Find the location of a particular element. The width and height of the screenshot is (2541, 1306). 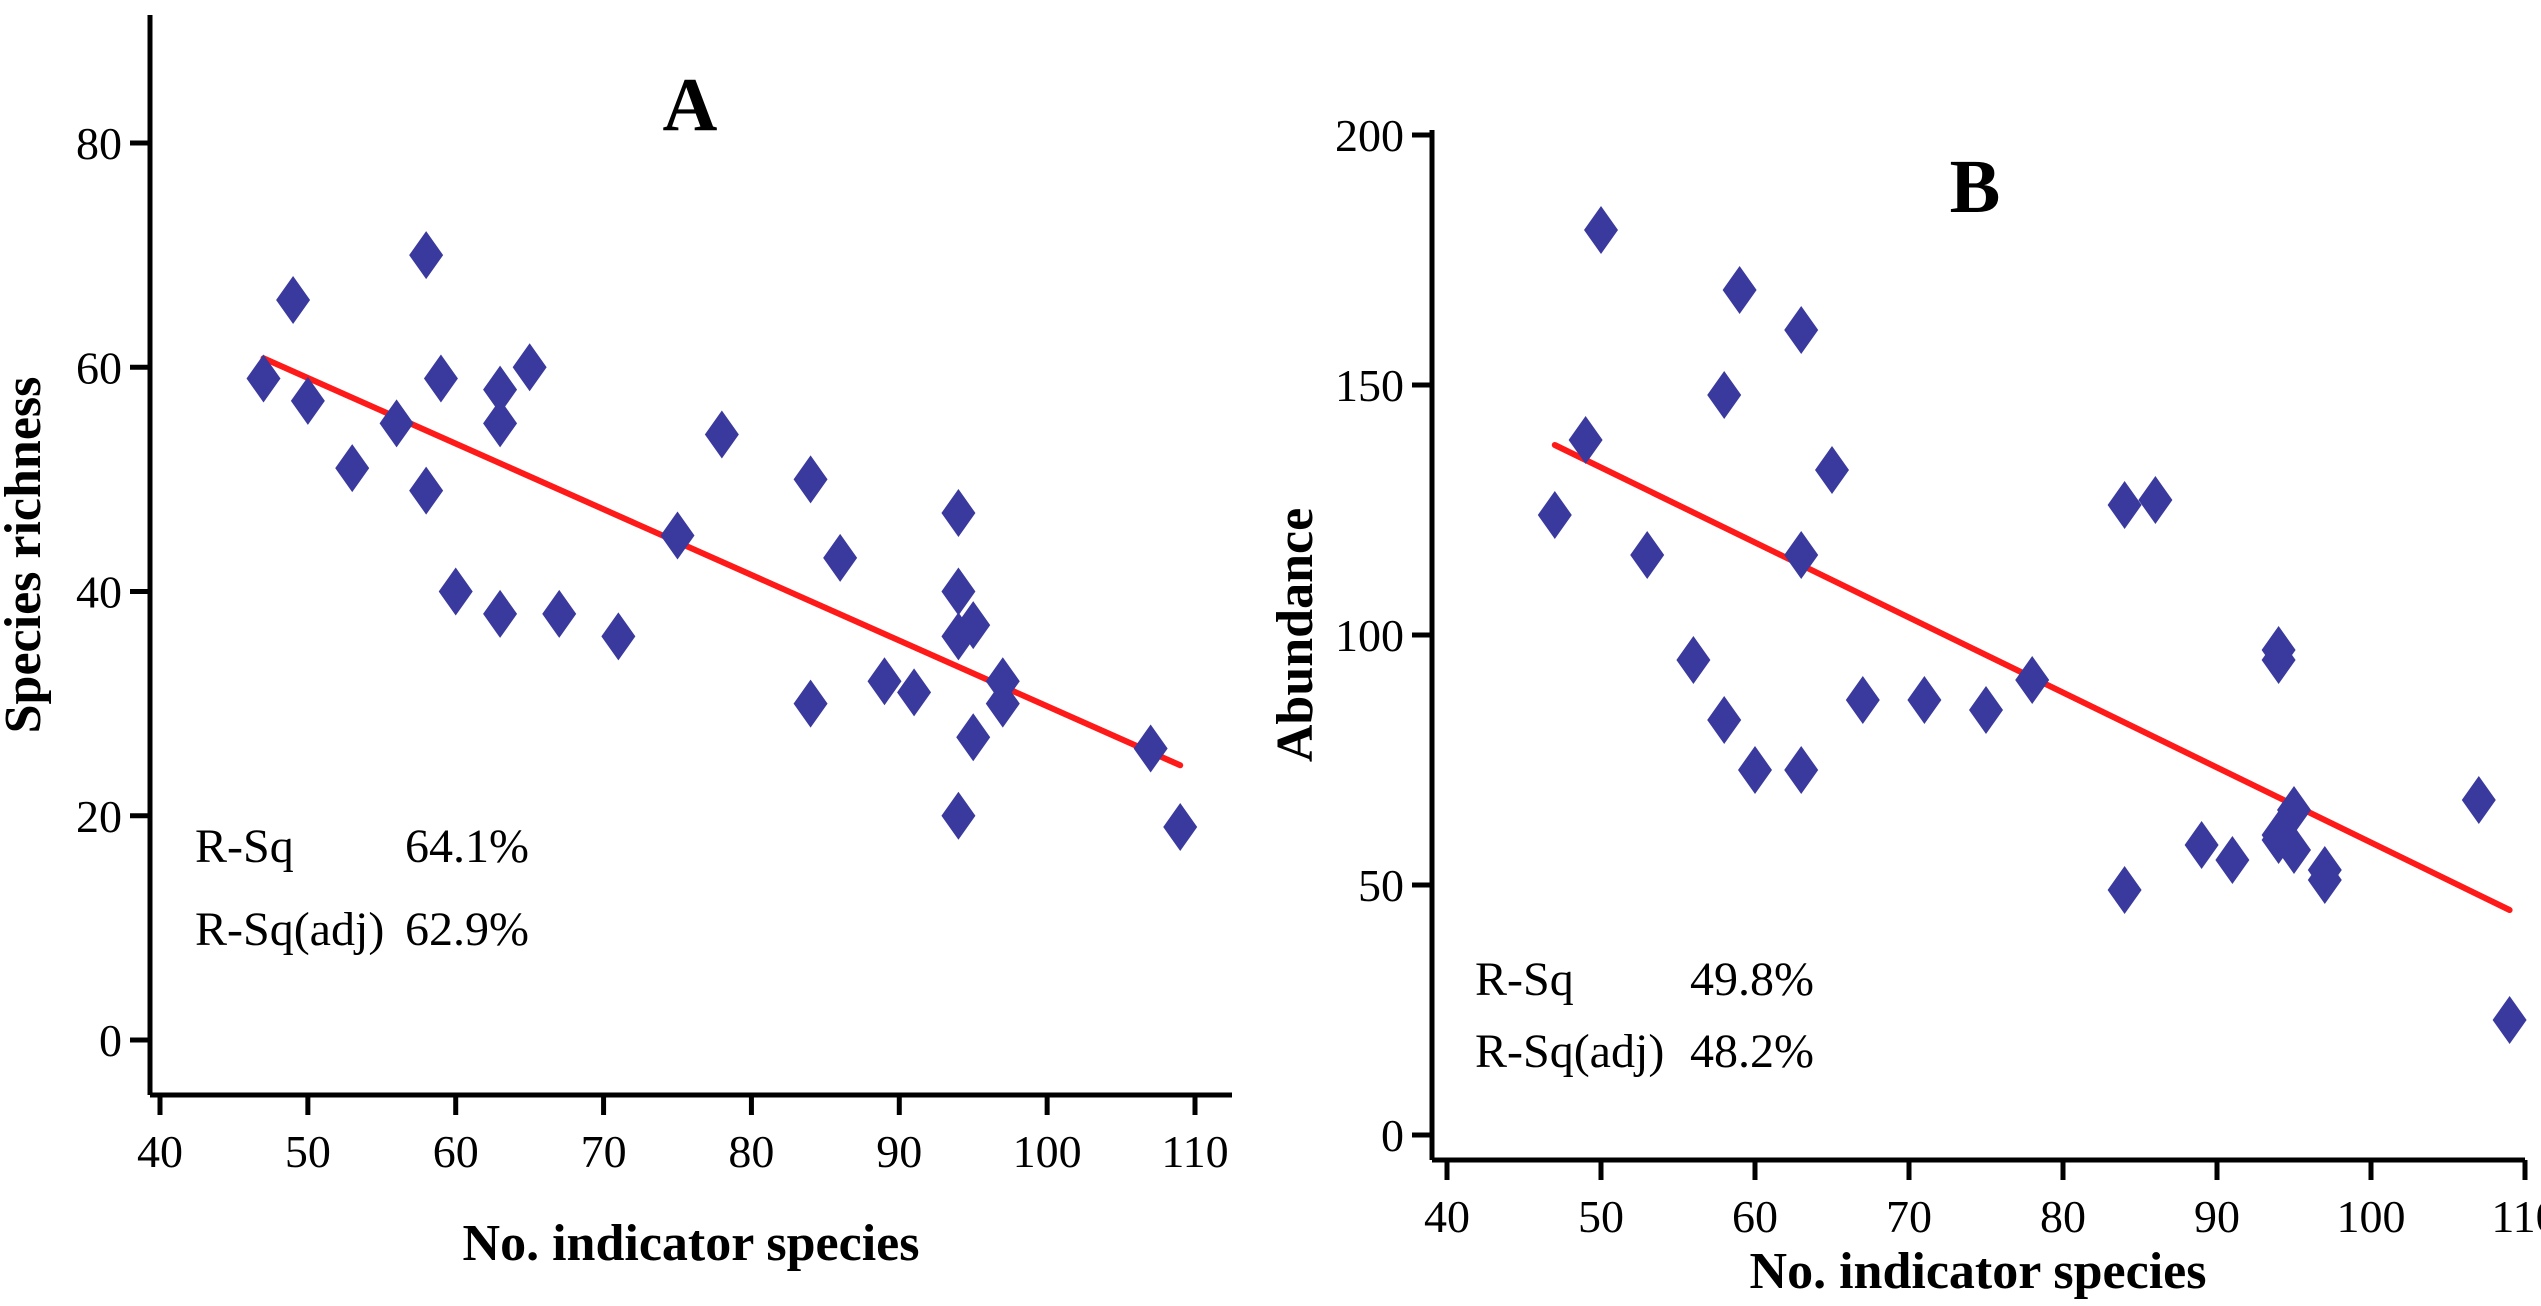

panel-b-y-tick-label: 0 is located at coordinates (1392, 1135).